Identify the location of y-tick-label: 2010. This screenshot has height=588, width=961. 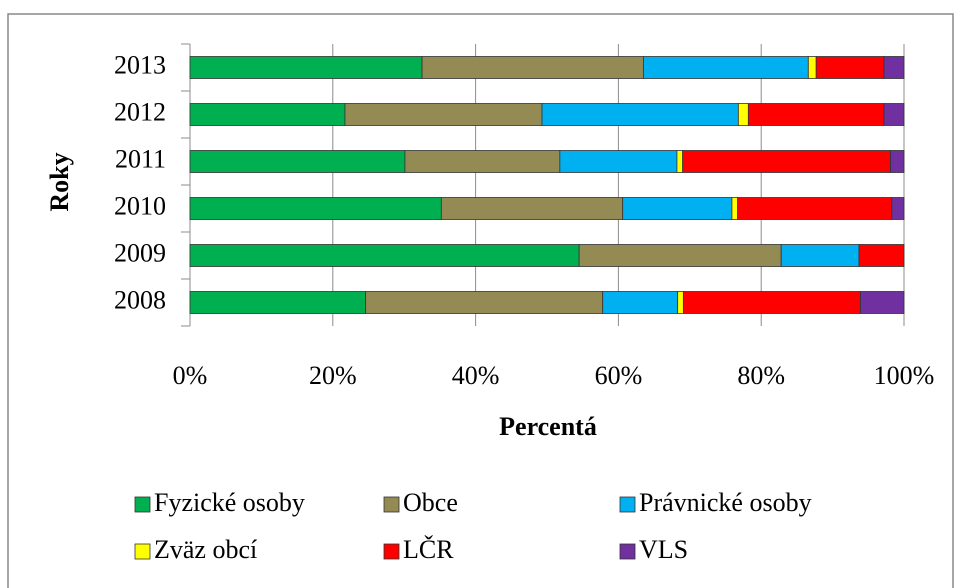
(140, 205).